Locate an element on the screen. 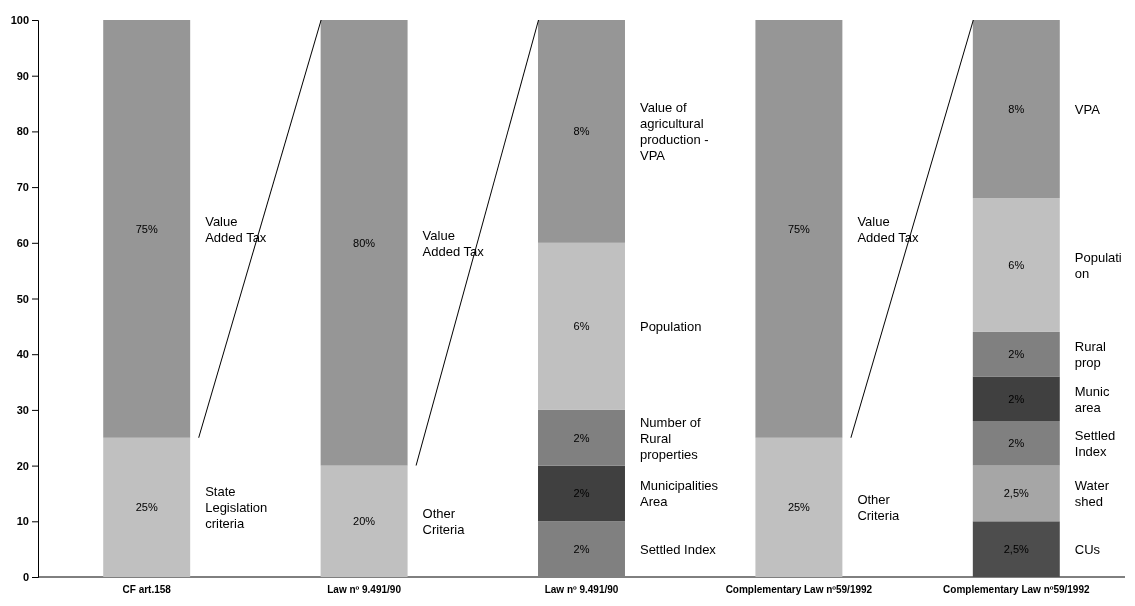 This screenshot has width=1135, height=606. annotation: Populati on is located at coordinates (1098, 266).